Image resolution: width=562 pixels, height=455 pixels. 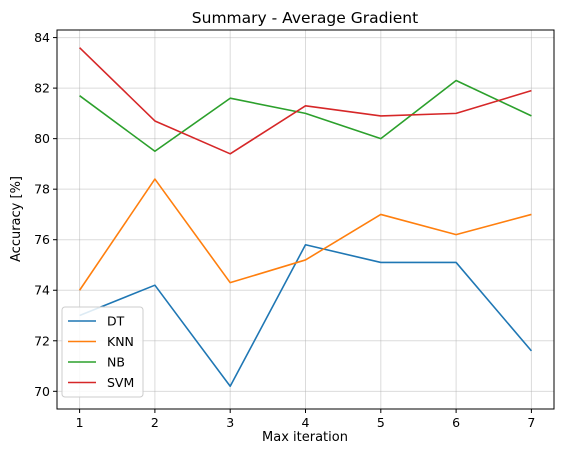 What do you see at coordinates (305, 437) in the screenshot?
I see `x-axis-label: Max iteration` at bounding box center [305, 437].